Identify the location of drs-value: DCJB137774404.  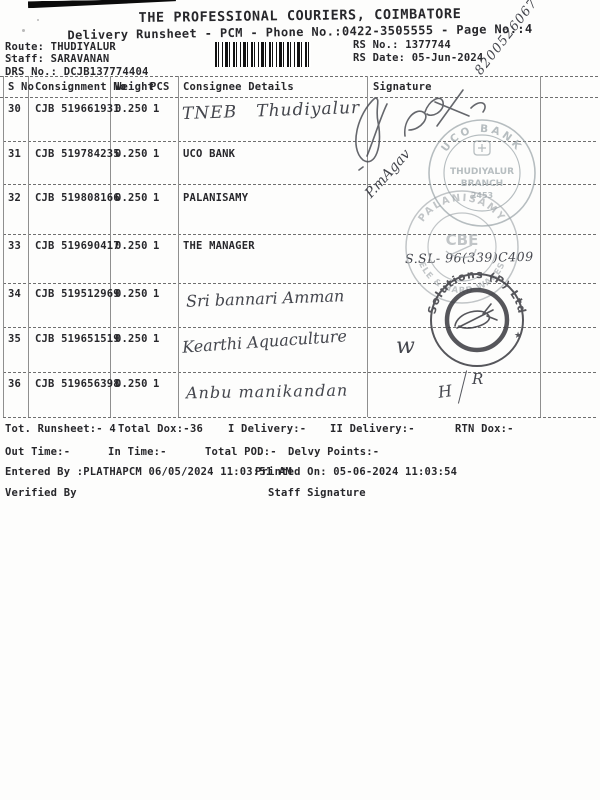
(106, 72).